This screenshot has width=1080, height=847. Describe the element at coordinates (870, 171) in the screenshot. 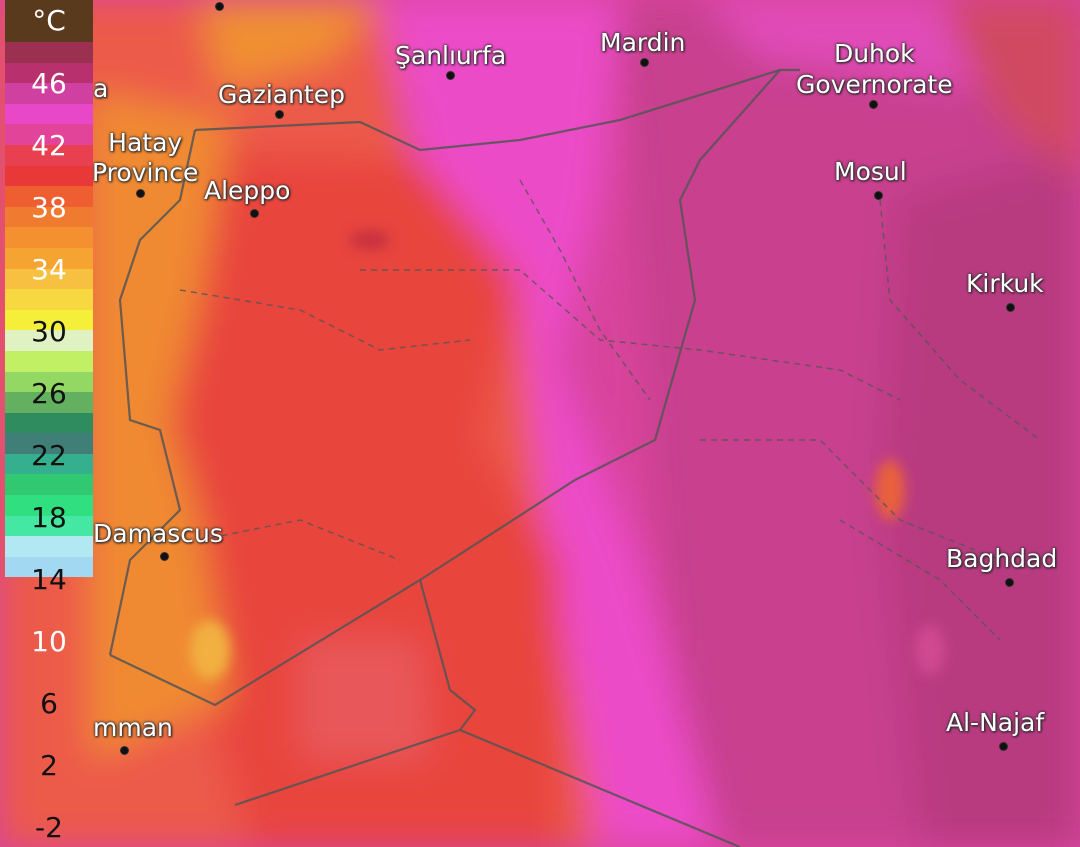

I see `city-name: Mosul` at that location.